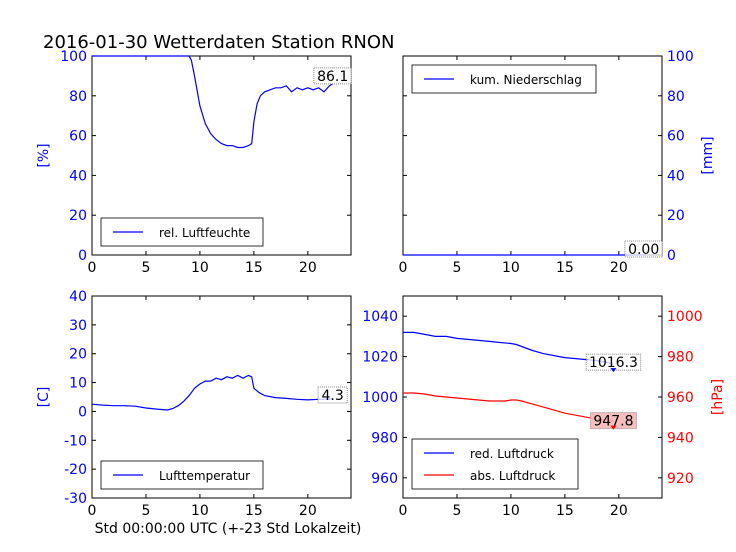  I want to click on y-tick-label: -10, so click(75, 441).